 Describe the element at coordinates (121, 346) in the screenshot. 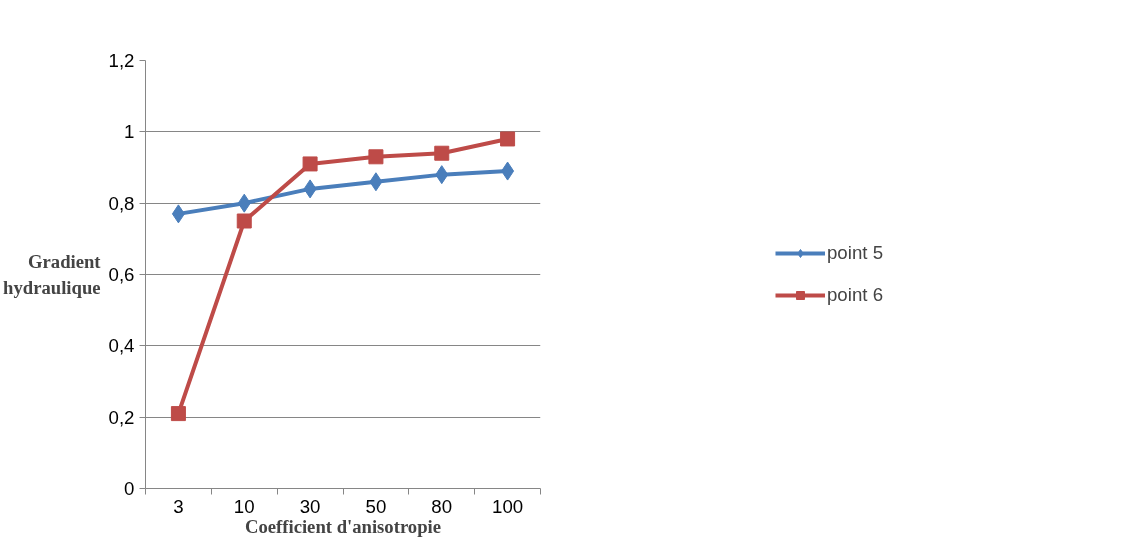

I see `y-tick-label: 0,4` at that location.